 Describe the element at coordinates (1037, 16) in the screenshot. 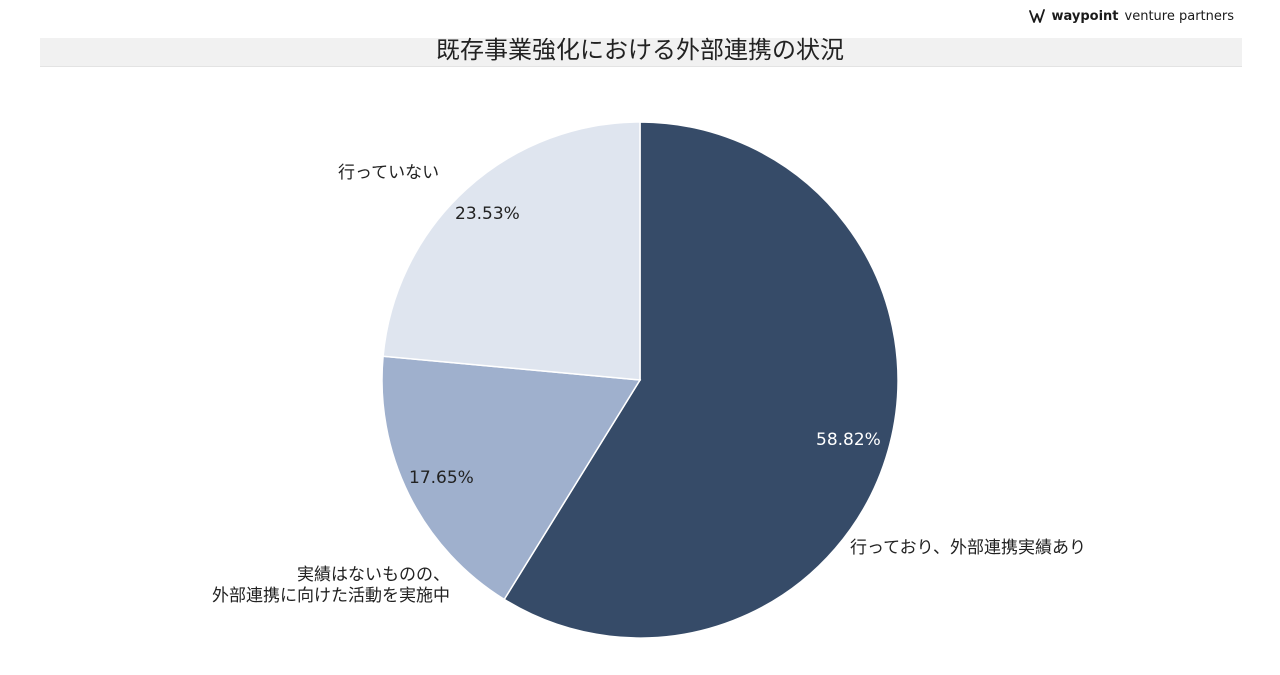

I see `waypoint-logo-icon` at that location.